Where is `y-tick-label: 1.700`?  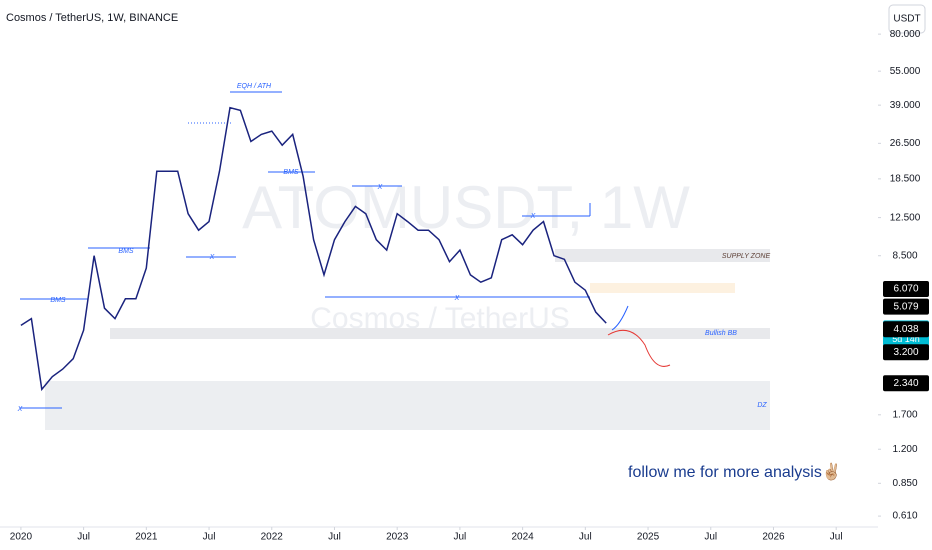 y-tick-label: 1.700 is located at coordinates (904, 414).